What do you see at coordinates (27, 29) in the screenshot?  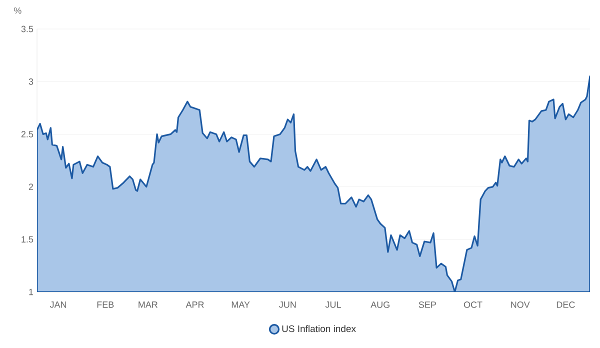 I see `y-tick-label: 3.5` at bounding box center [27, 29].